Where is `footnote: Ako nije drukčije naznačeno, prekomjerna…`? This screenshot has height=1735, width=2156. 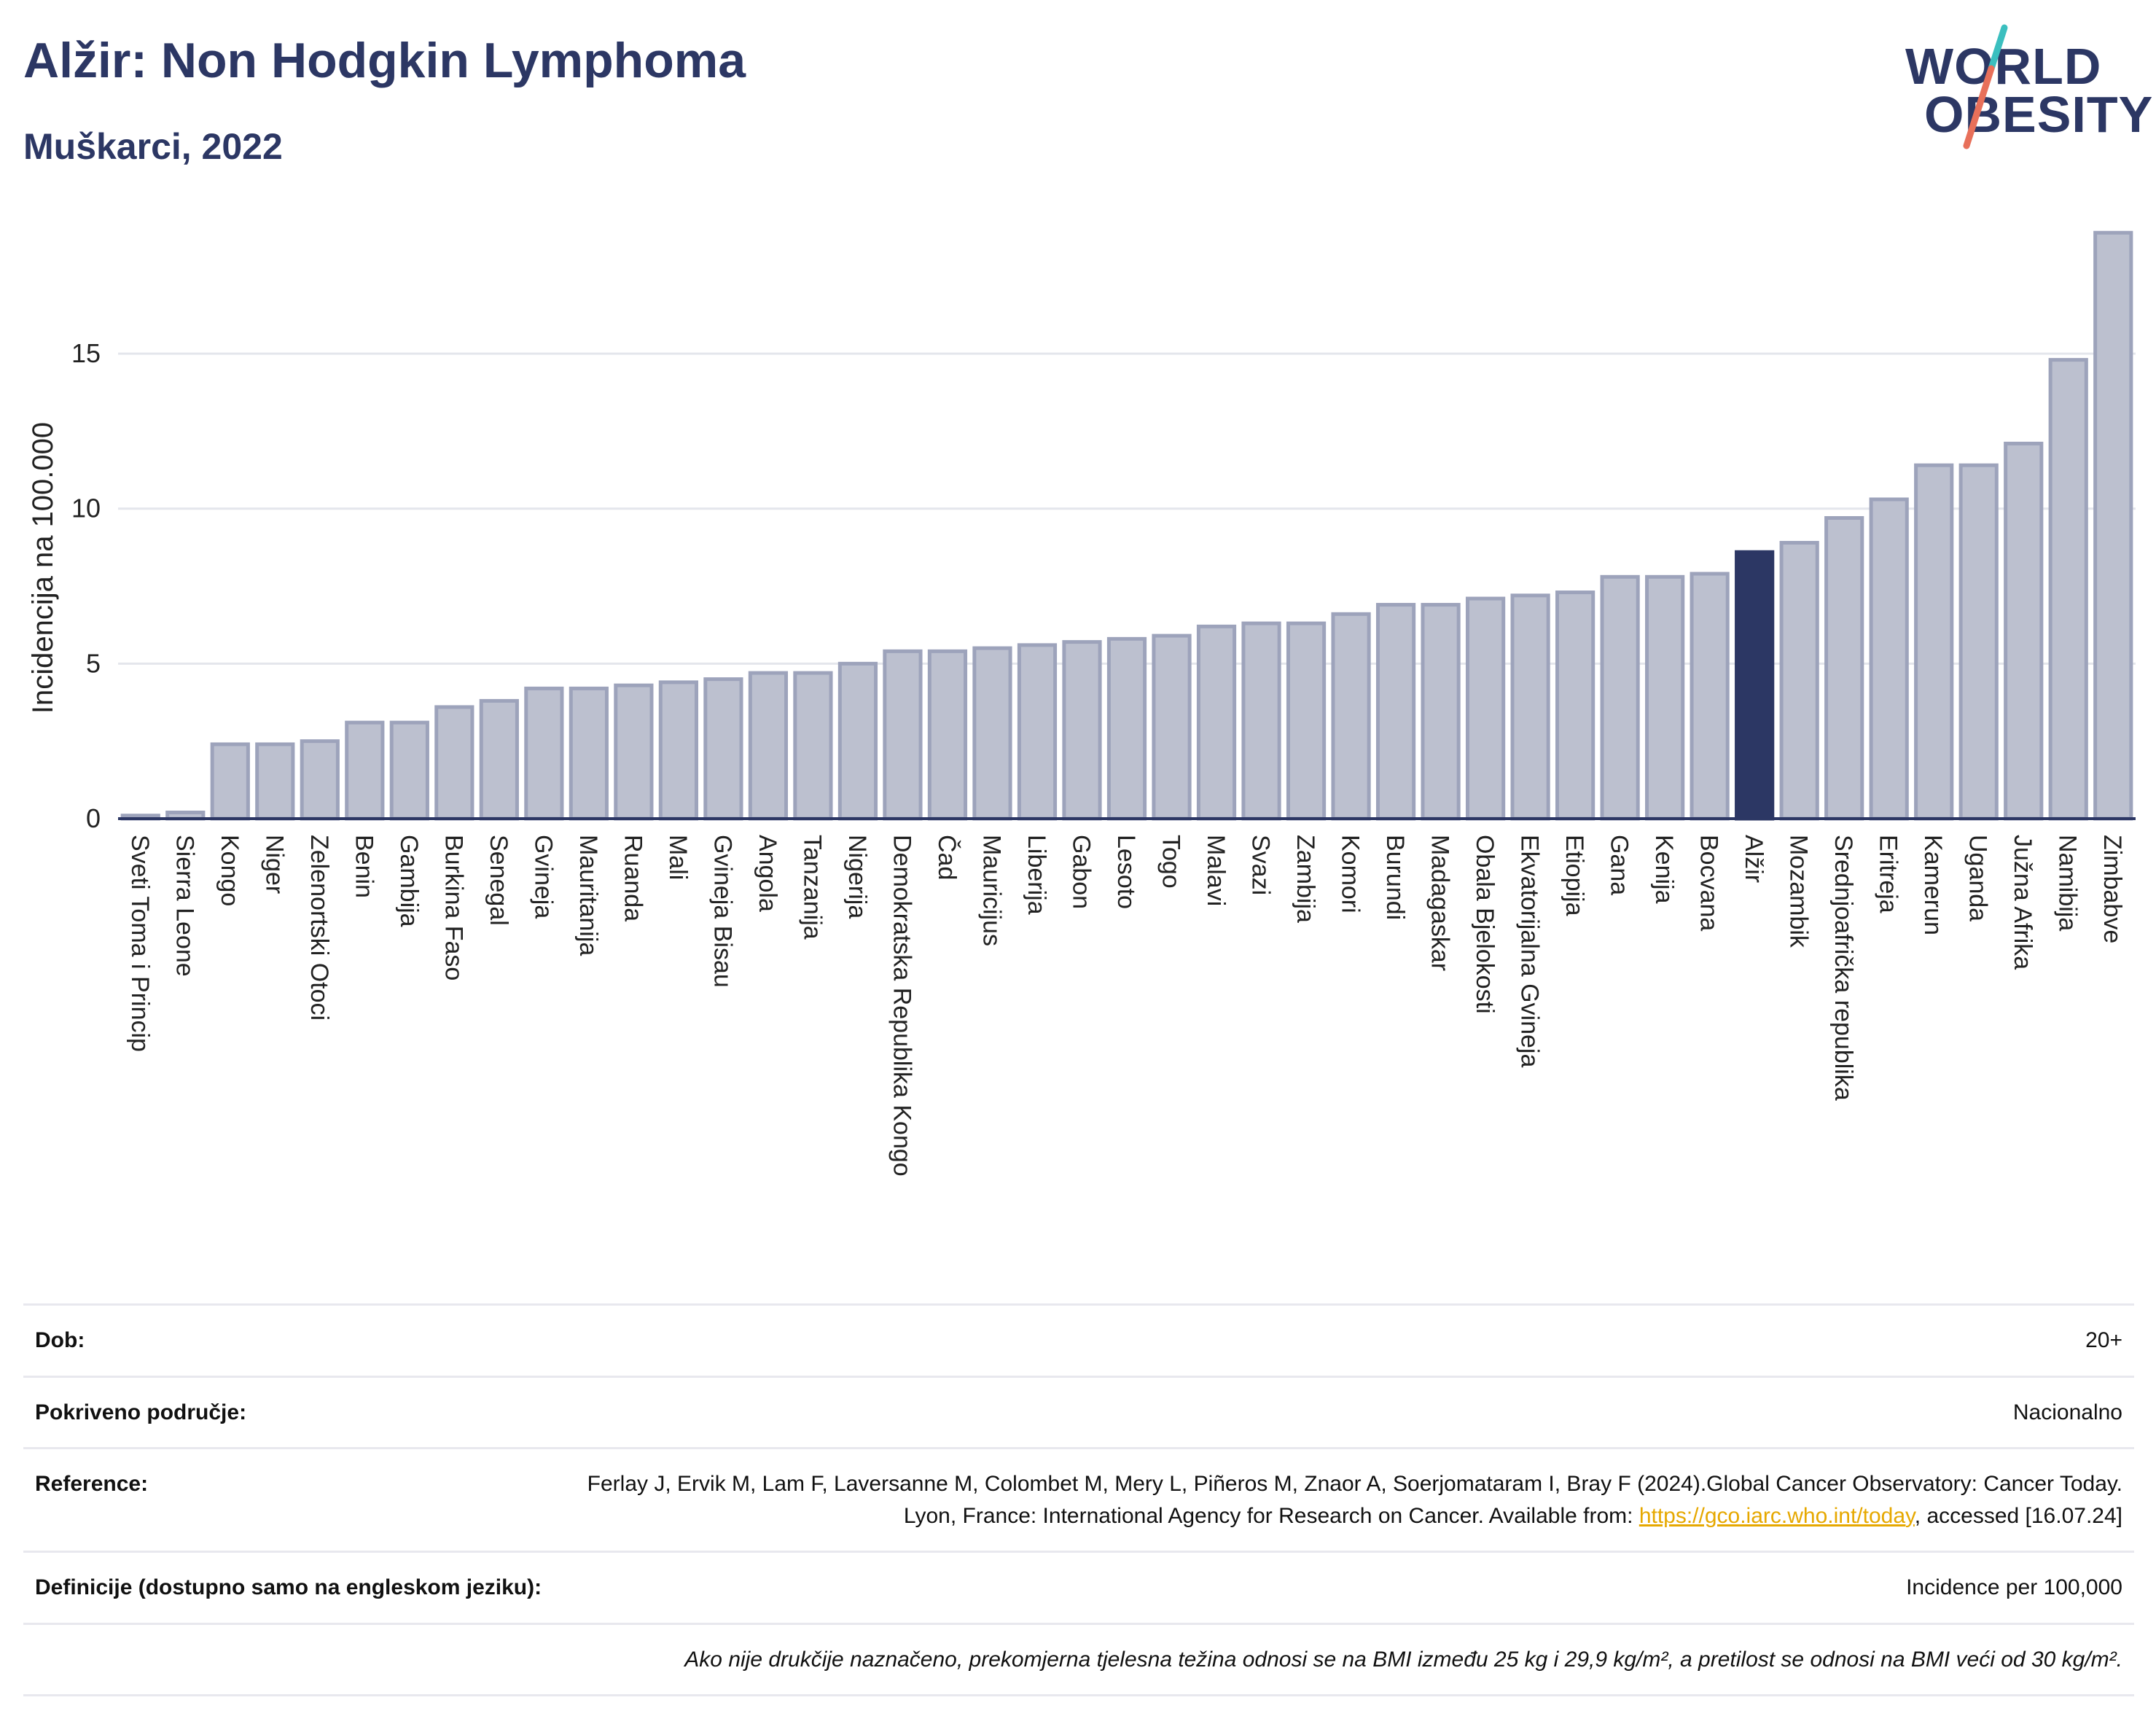 footnote: Ako nije drukčije naznačeno, prekomjerna… is located at coordinates (1079, 1659).